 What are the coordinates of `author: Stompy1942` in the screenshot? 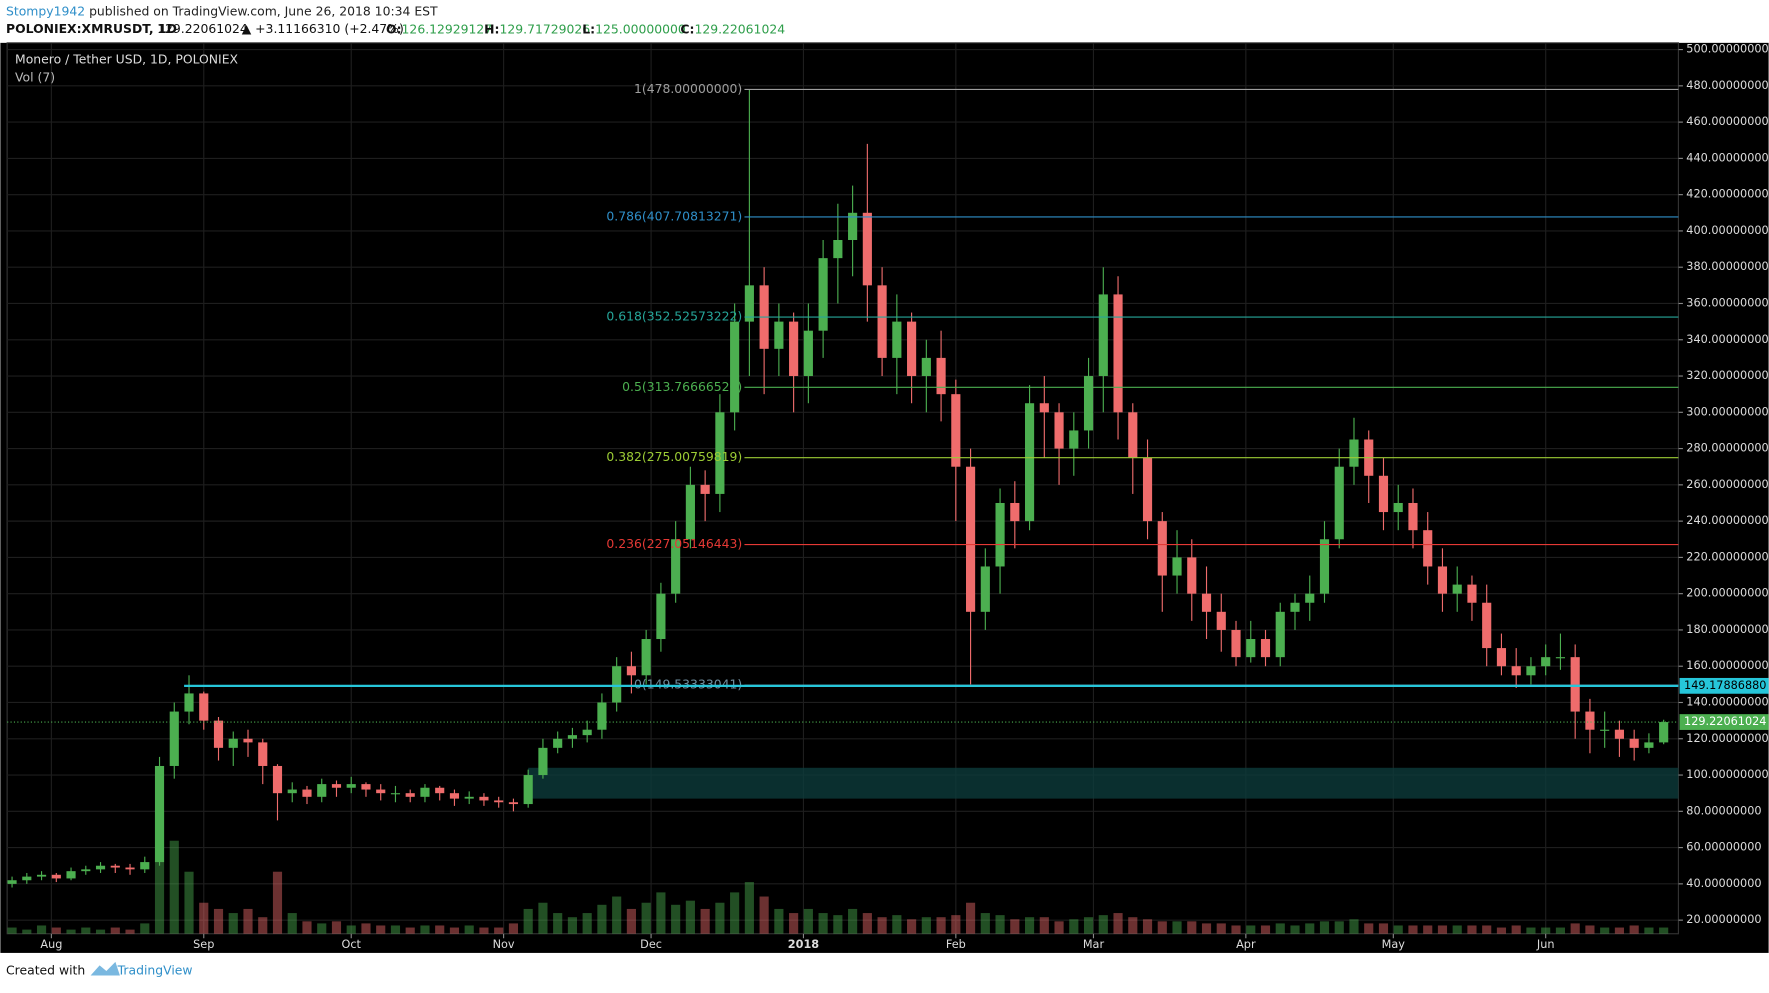 It's located at (45, 10).